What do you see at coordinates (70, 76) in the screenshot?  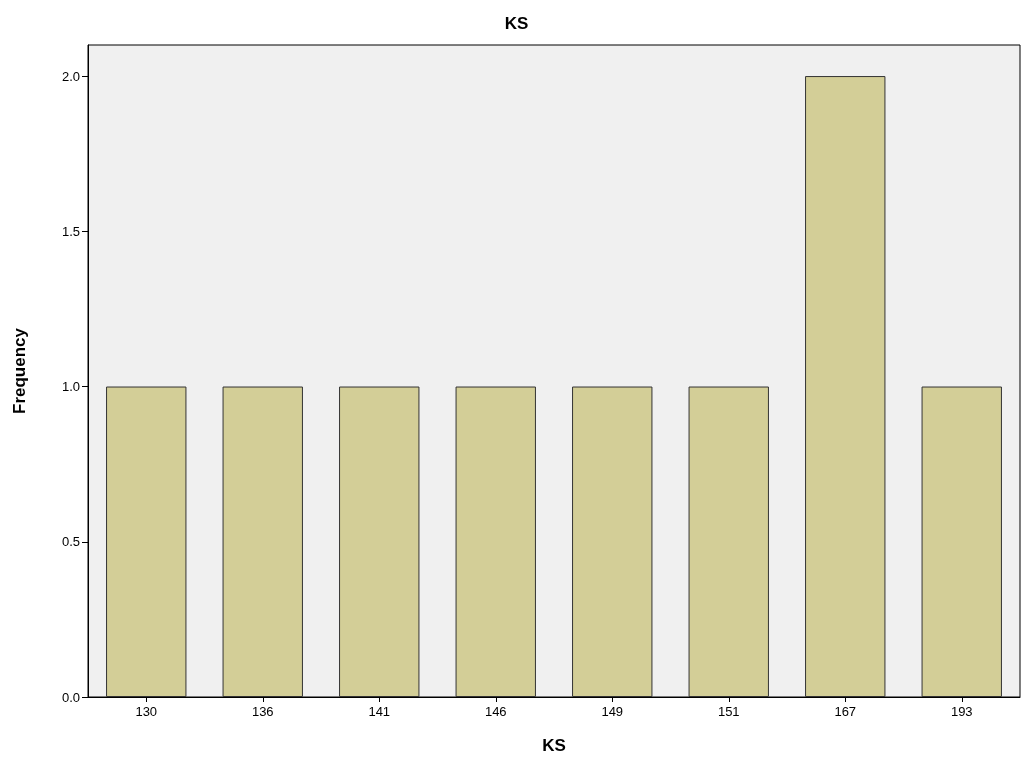 I see `y-tick-label: 2.0` at bounding box center [70, 76].